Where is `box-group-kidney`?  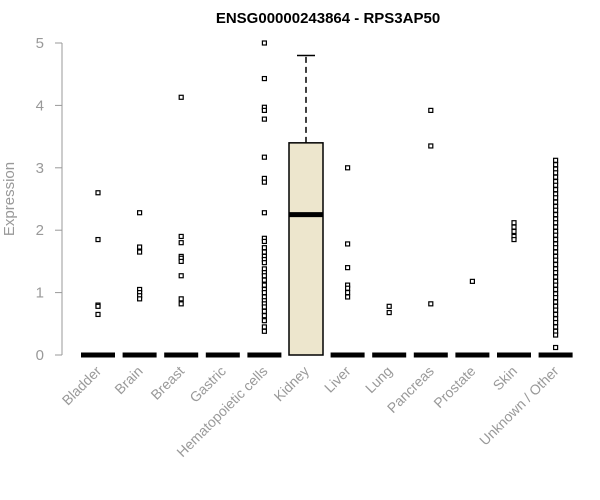
box-group-kidney is located at coordinates (306, 205).